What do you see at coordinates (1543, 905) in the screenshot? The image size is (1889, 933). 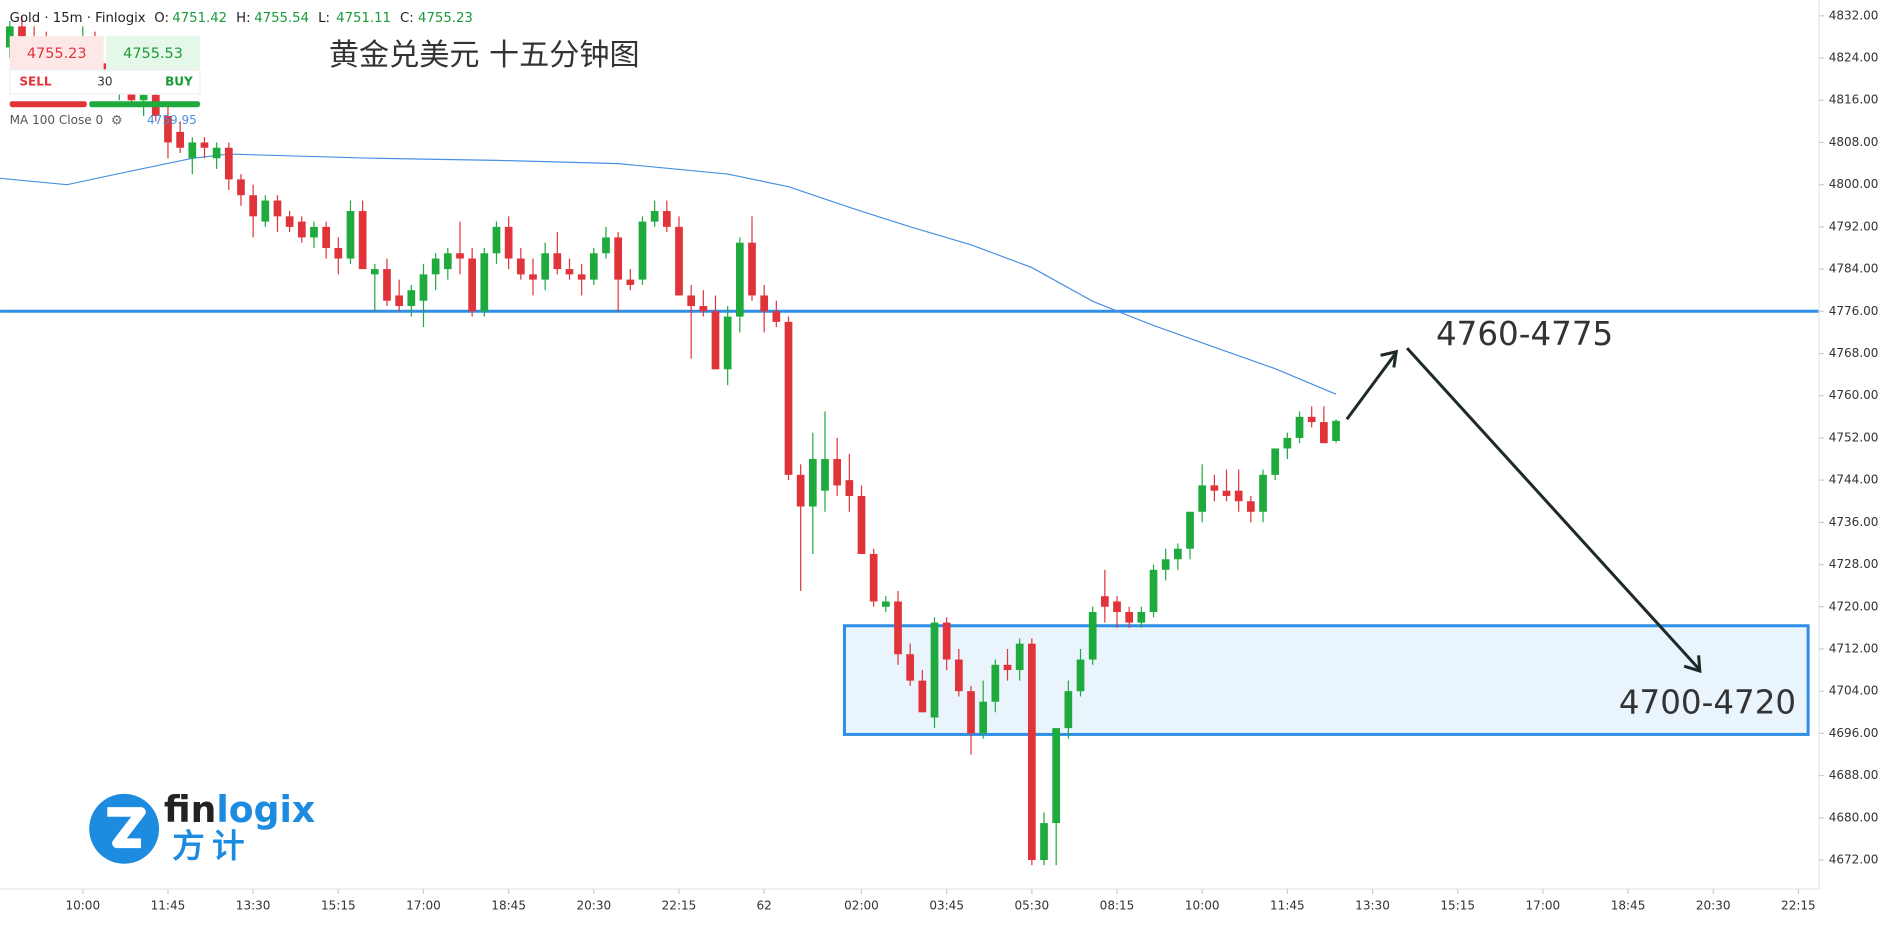 I see `x-tick-label: 17:00` at bounding box center [1543, 905].